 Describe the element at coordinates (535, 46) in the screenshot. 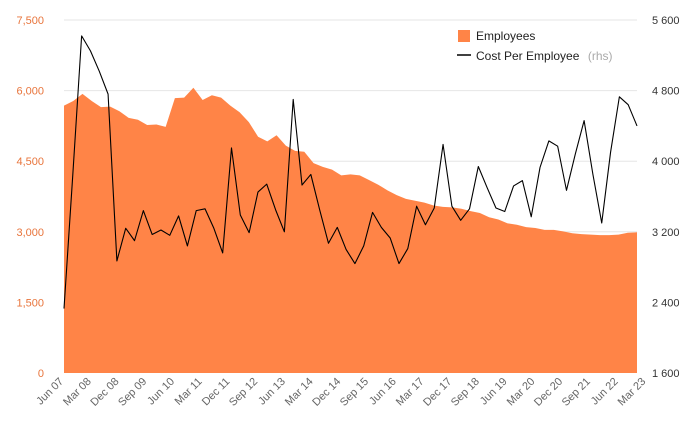

I see `legend: Employees Cost Per Employee (rhs)` at that location.